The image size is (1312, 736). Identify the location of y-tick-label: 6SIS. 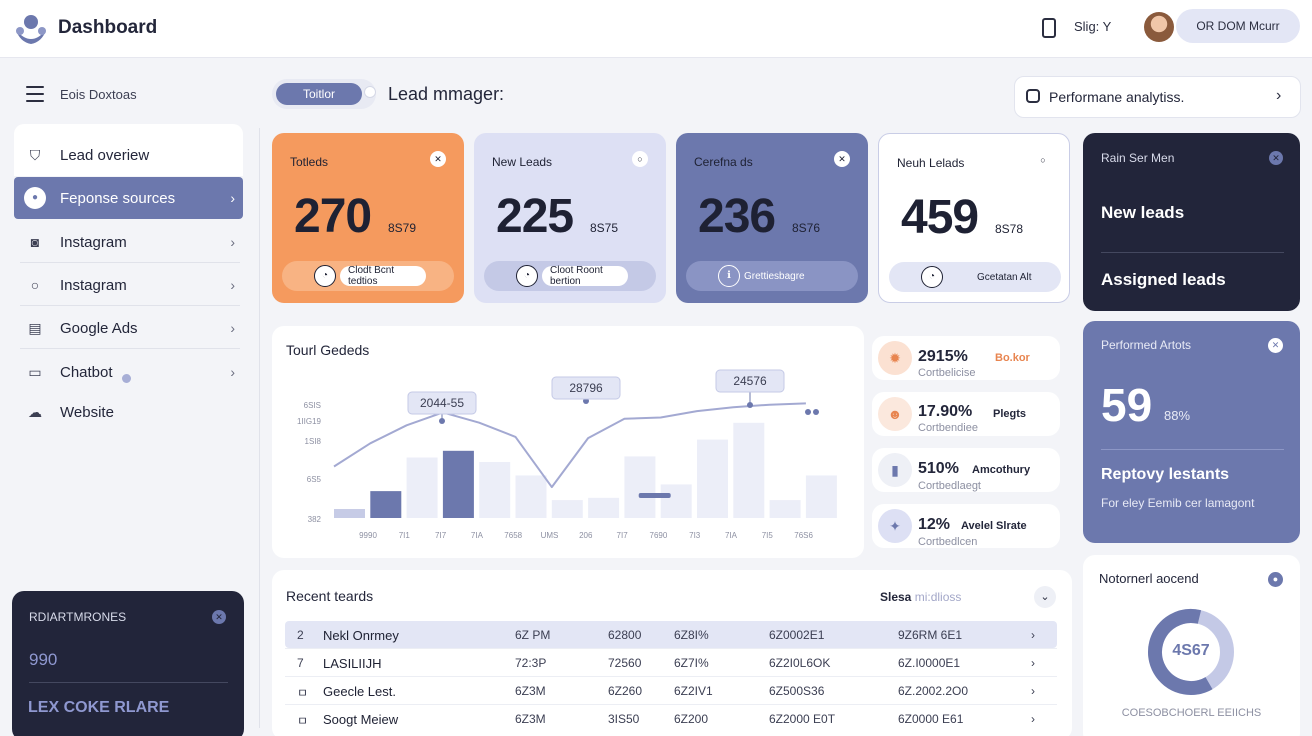
(312, 405).